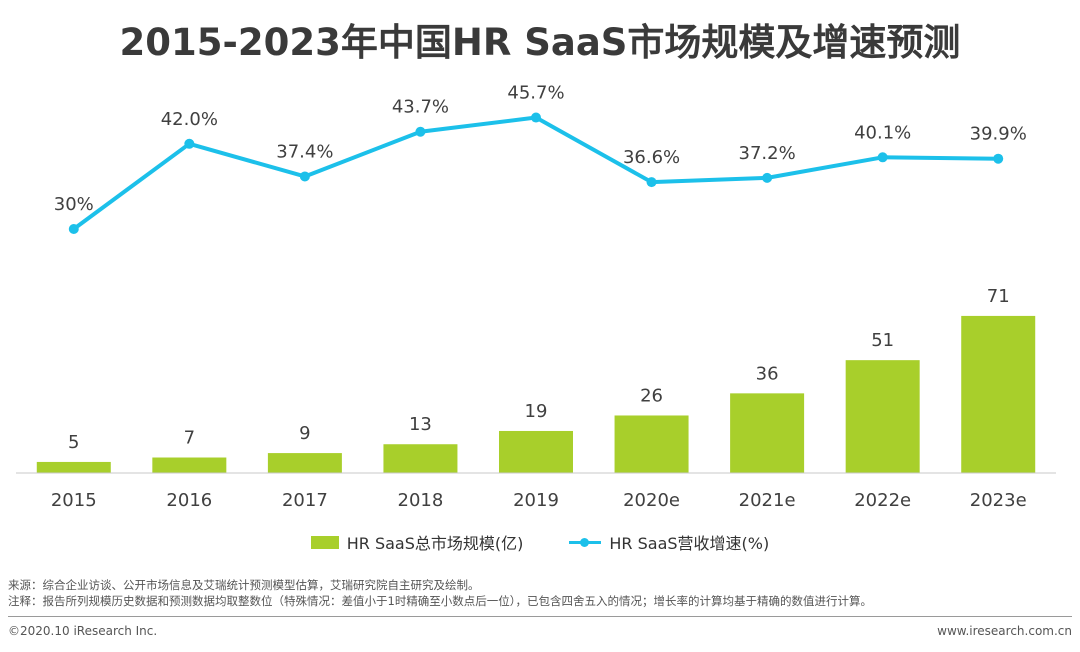 The width and height of the screenshot is (1080, 652). Describe the element at coordinates (304, 463) in the screenshot. I see `bar-2017` at that location.